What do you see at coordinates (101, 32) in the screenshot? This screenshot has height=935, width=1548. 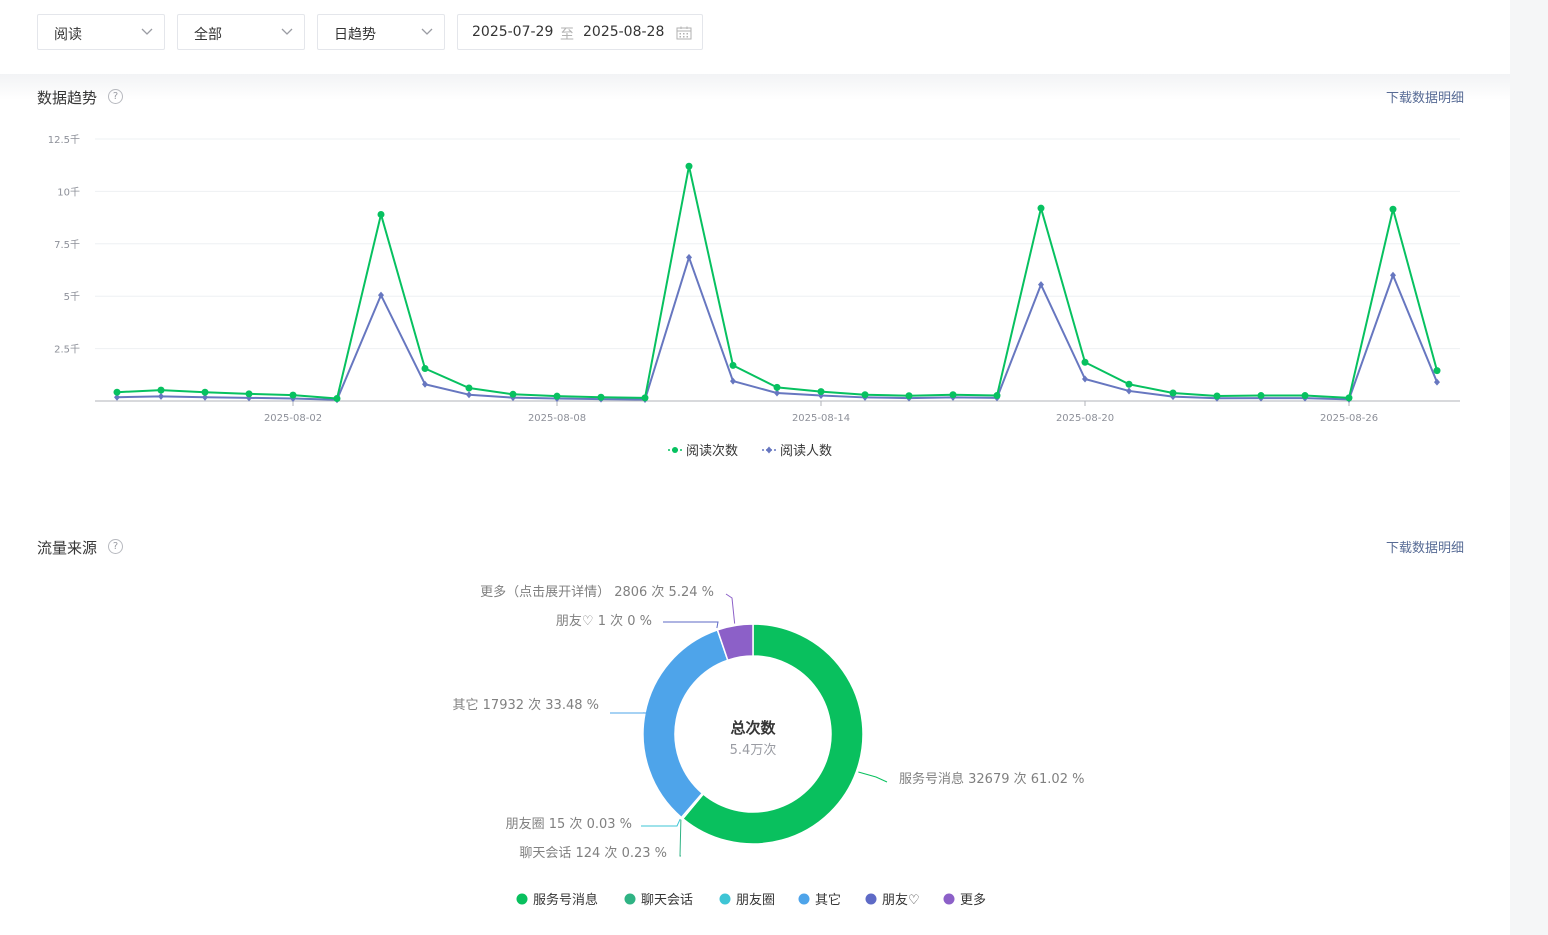 I see `metric-select: 阅读` at bounding box center [101, 32].